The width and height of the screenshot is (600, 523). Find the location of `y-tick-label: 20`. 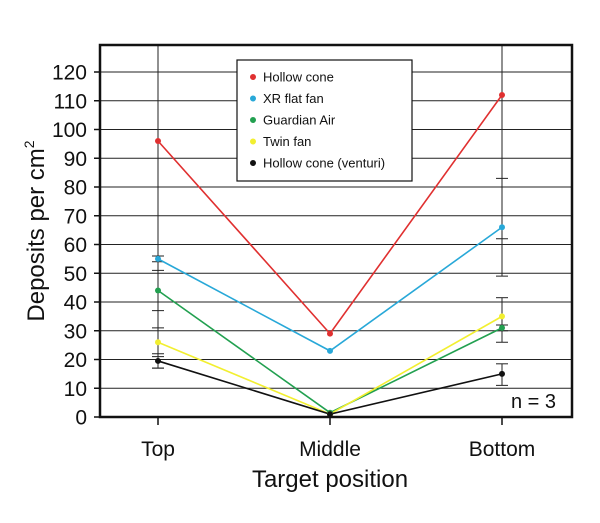

y-tick-label: 20 is located at coordinates (75, 360).